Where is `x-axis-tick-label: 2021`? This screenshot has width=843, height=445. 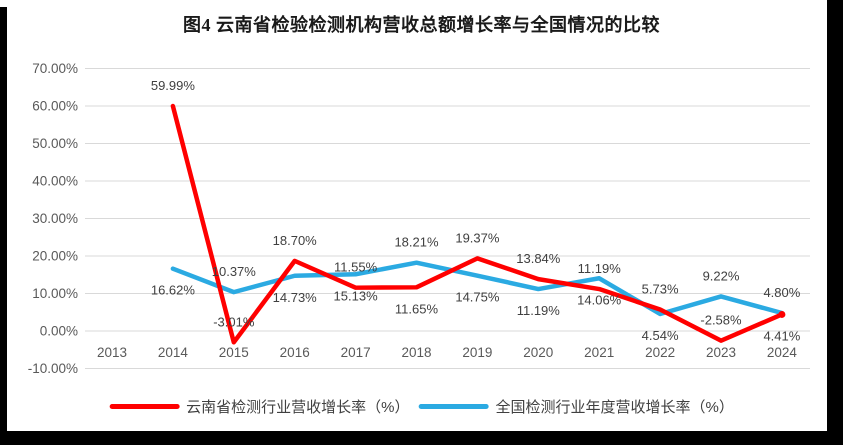 x-axis-tick-label: 2021 is located at coordinates (599, 352).